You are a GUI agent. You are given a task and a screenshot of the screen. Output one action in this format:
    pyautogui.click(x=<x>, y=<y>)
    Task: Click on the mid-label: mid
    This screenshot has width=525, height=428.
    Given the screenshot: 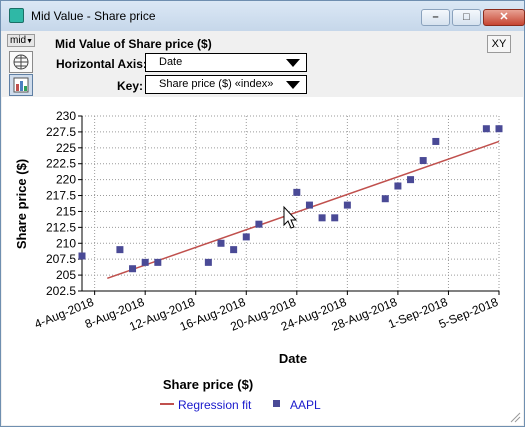 What is the action you would take?
    pyautogui.click(x=18, y=40)
    